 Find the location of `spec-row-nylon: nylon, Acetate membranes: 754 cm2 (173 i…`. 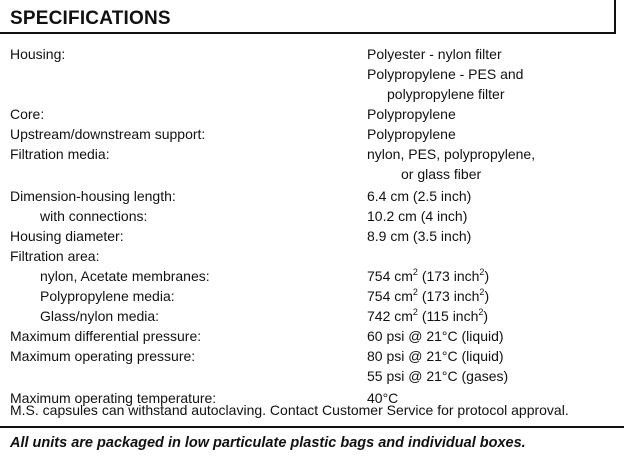

spec-row-nylon: nylon, Acetate membranes: 754 cm2 (173 i… is located at coordinates (308, 276).